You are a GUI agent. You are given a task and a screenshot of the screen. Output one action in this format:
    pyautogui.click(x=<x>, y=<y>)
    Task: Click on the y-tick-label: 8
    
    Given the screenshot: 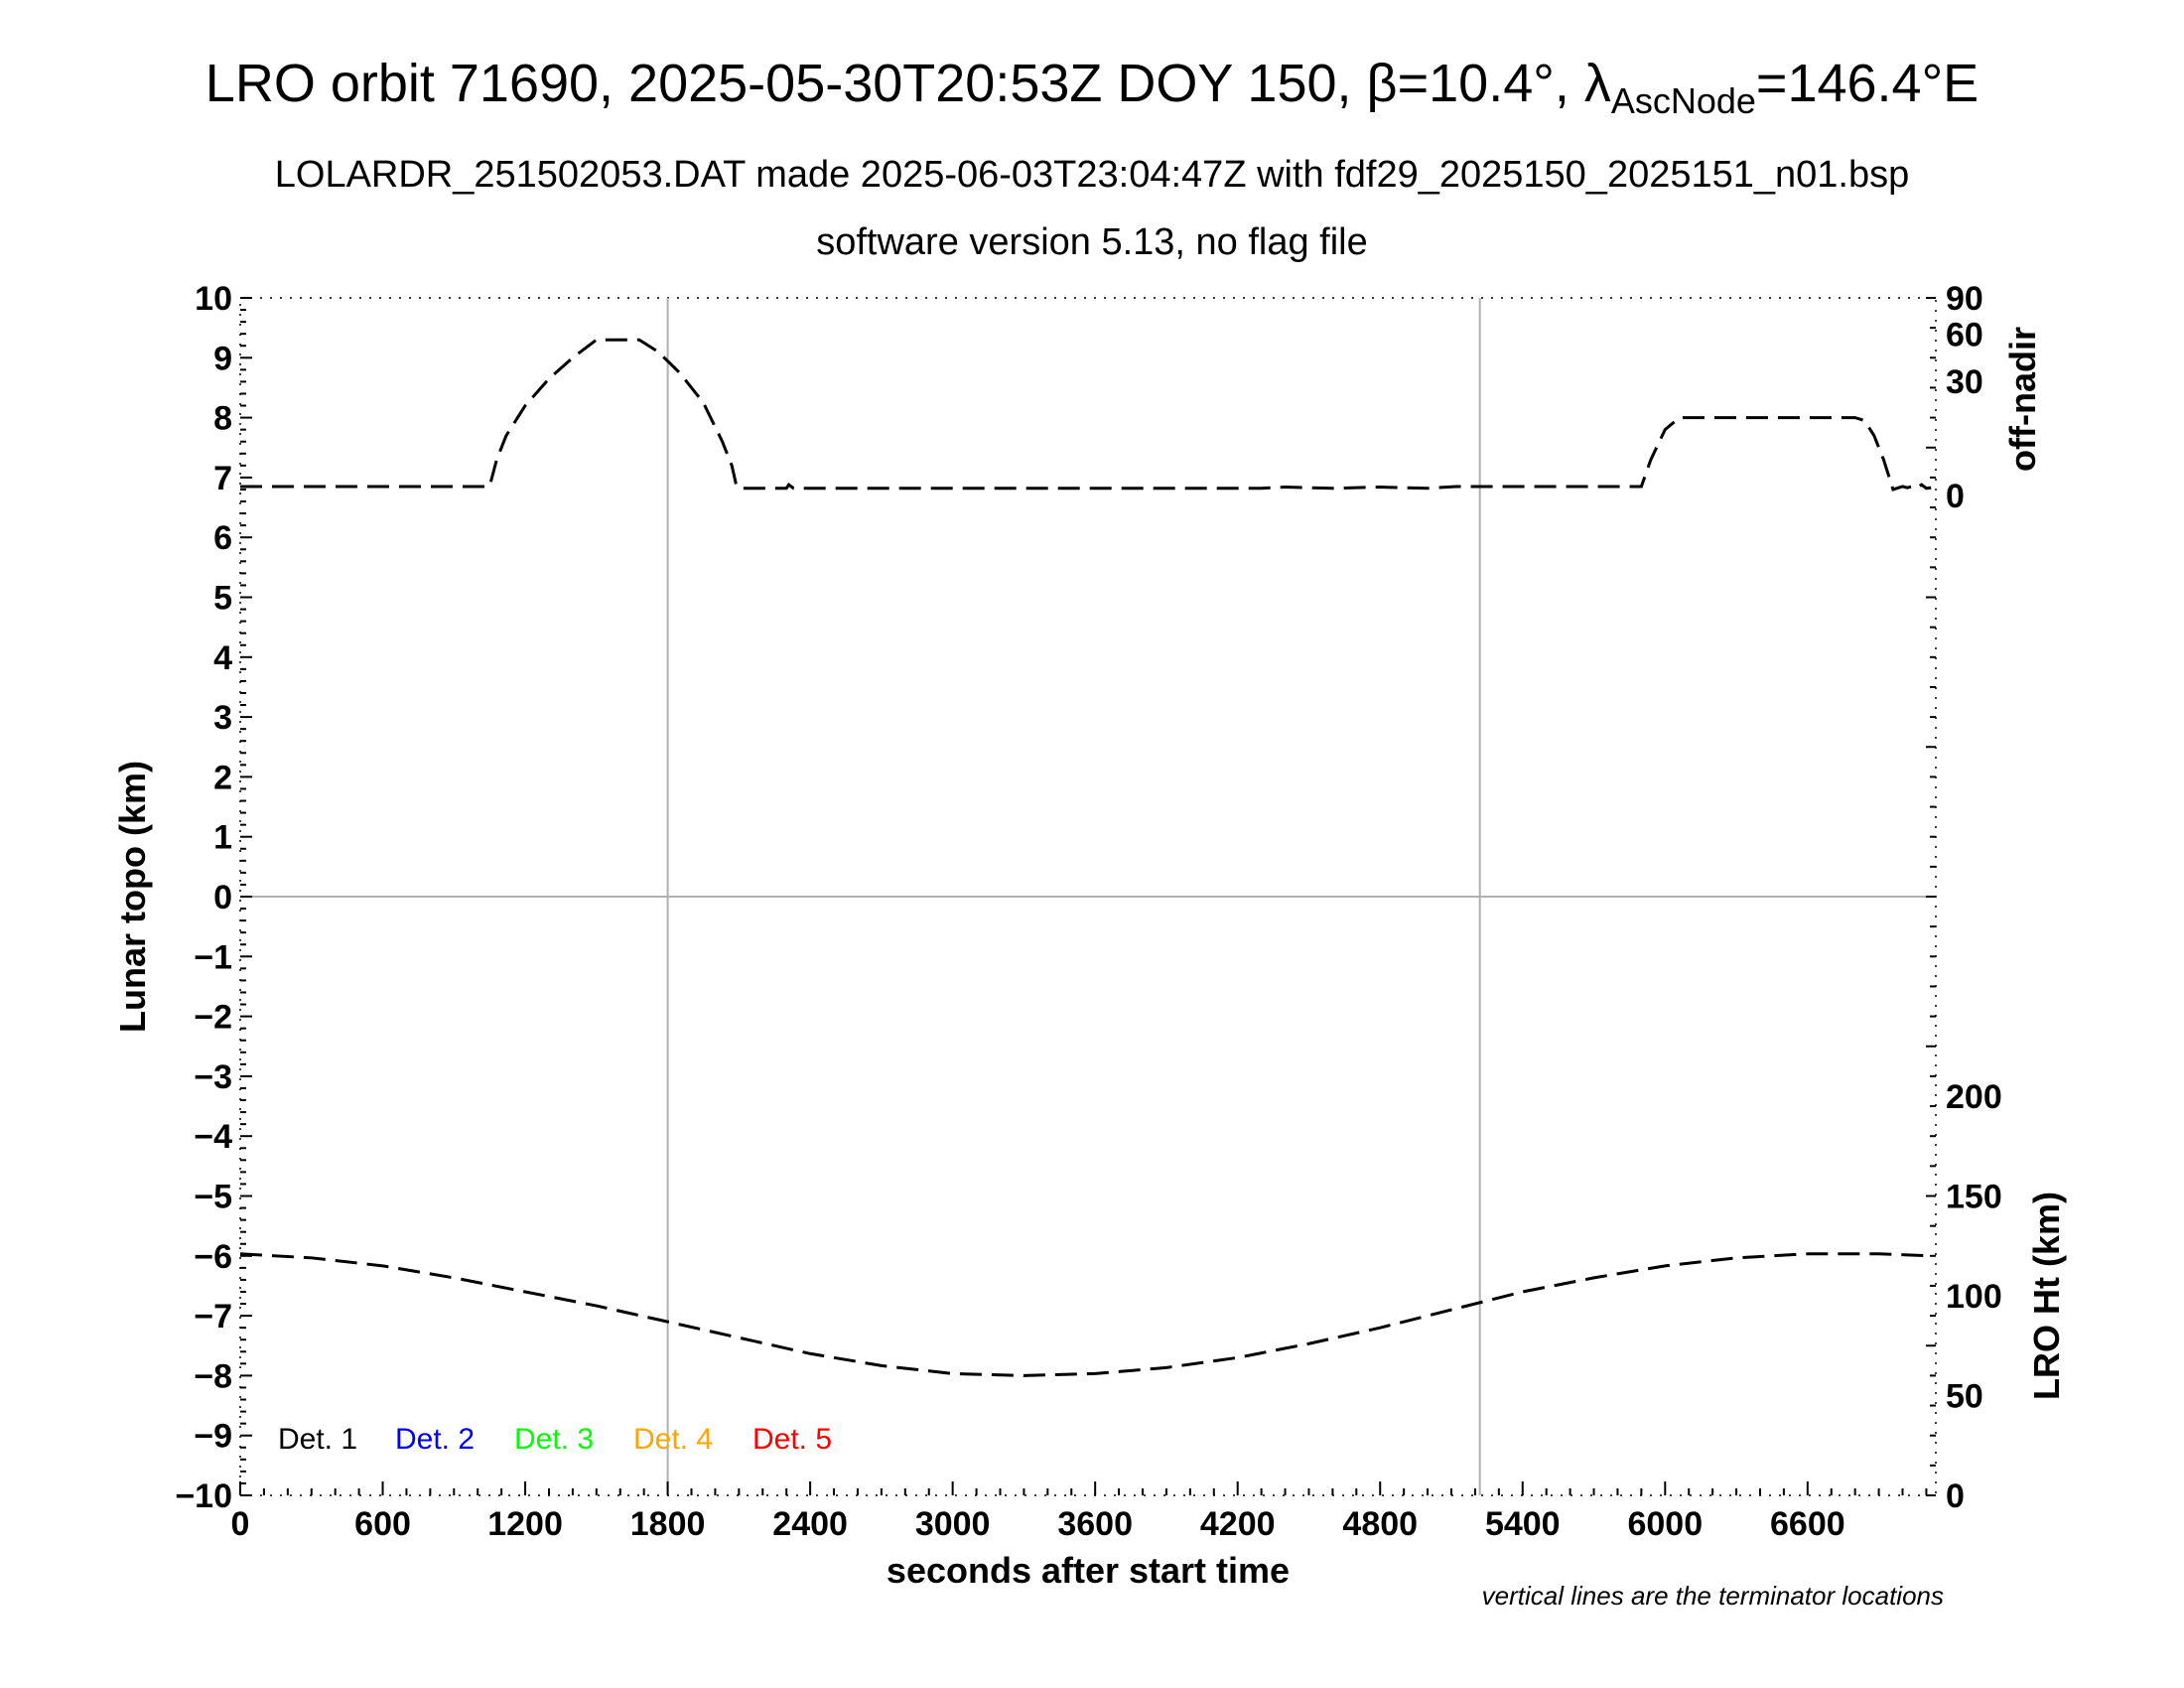 What is the action you would take?
    pyautogui.click(x=222, y=419)
    